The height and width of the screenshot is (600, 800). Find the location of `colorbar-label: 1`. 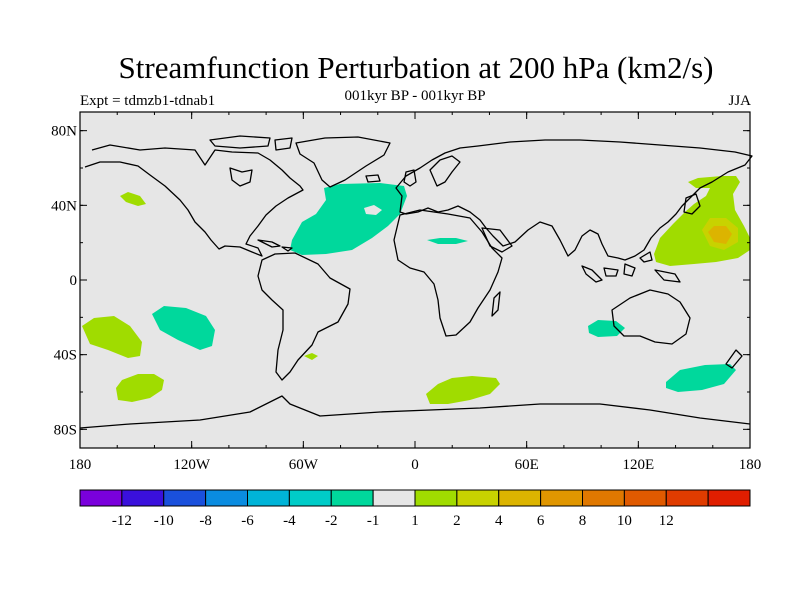

colorbar-label: 1 is located at coordinates (415, 521).